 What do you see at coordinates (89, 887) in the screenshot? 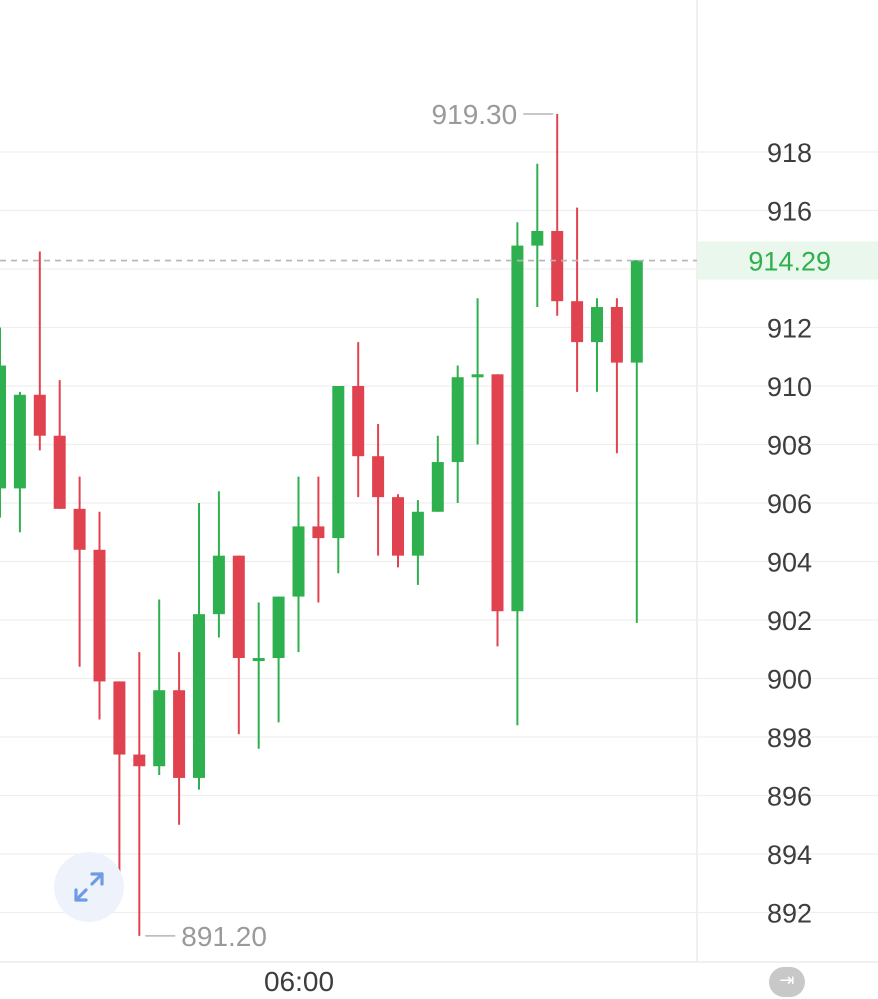
I see `expand-arrows-icon` at bounding box center [89, 887].